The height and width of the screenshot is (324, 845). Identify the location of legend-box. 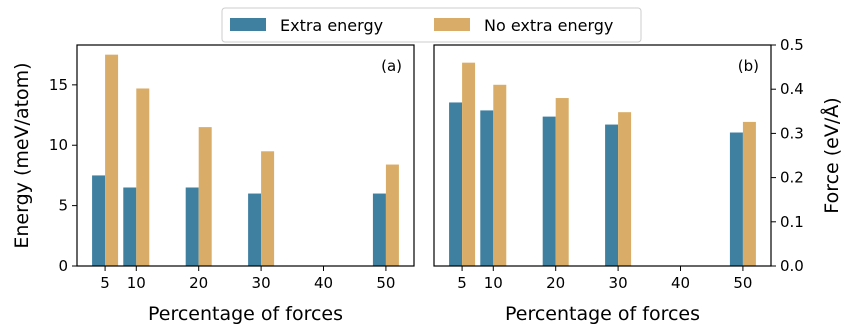
(431, 25).